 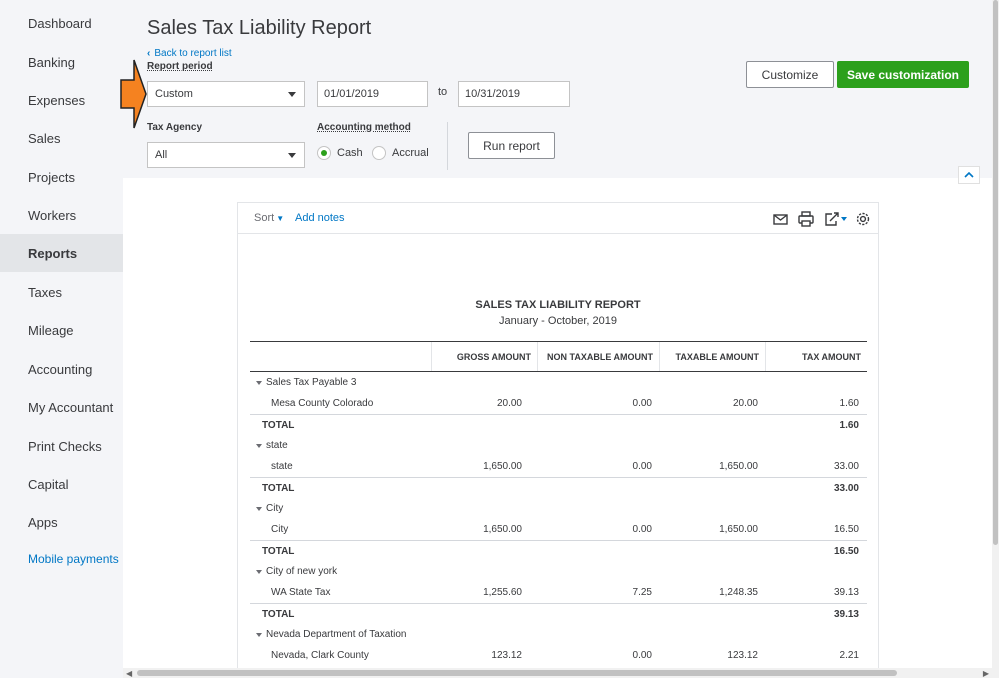 I want to click on date-to-input: 10/31/2019, so click(x=514, y=94).